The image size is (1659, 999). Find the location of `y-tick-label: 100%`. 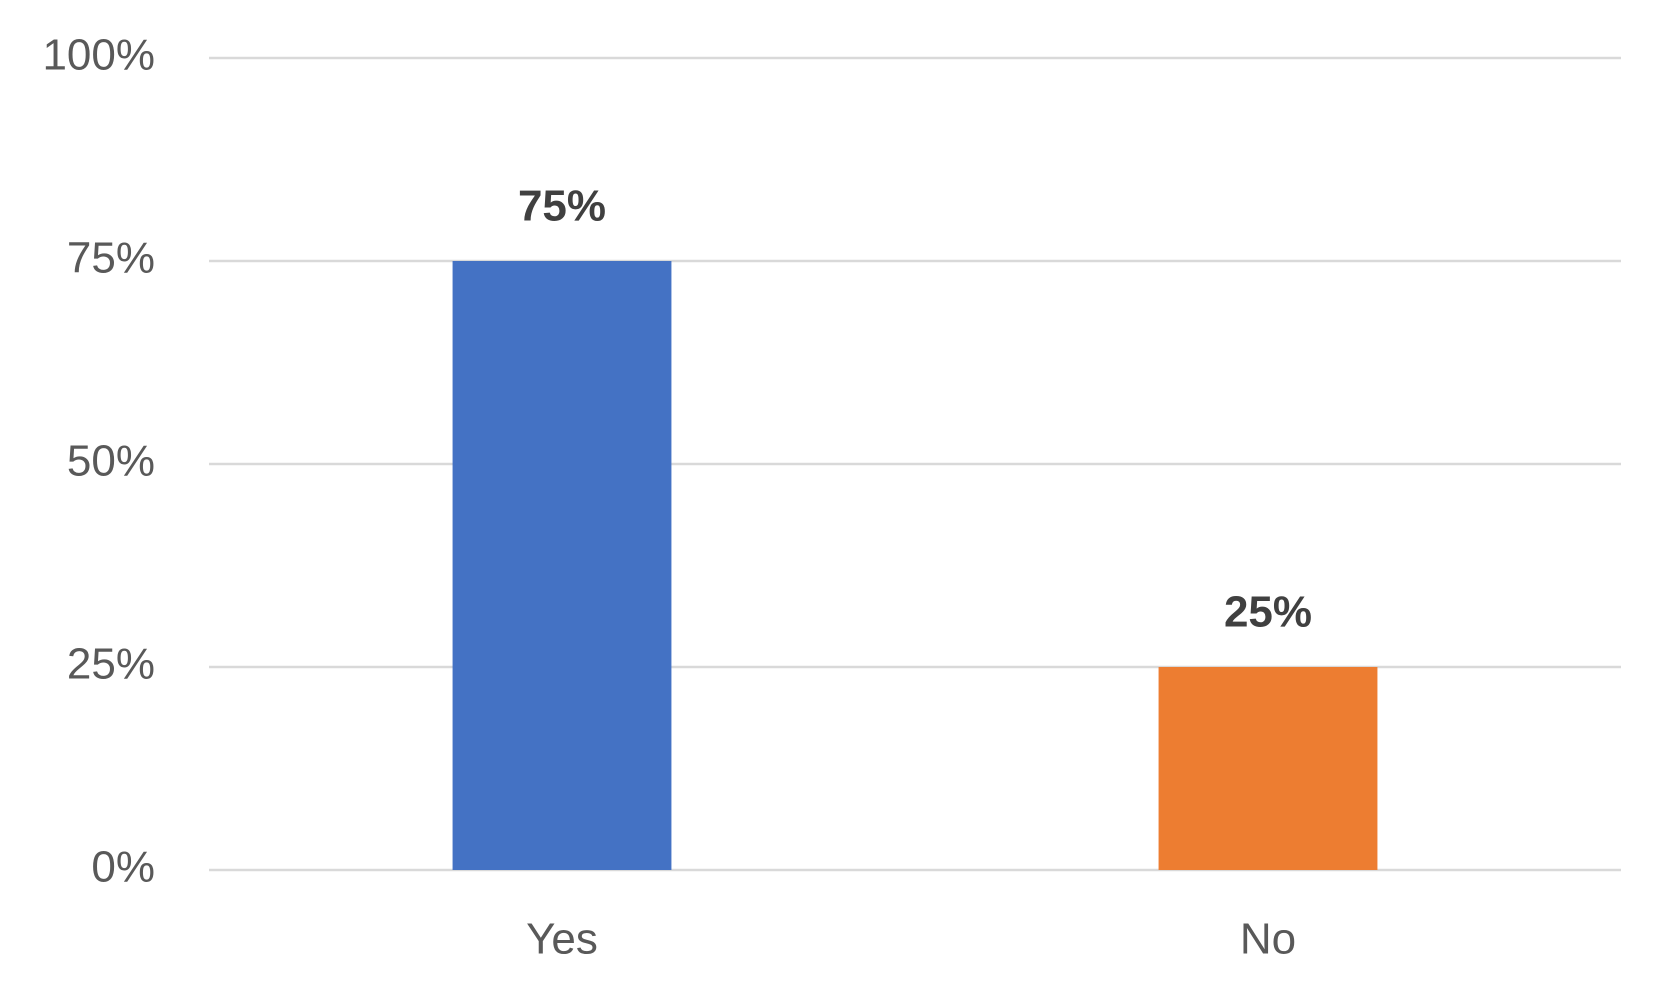

y-tick-label: 100% is located at coordinates (98, 55).